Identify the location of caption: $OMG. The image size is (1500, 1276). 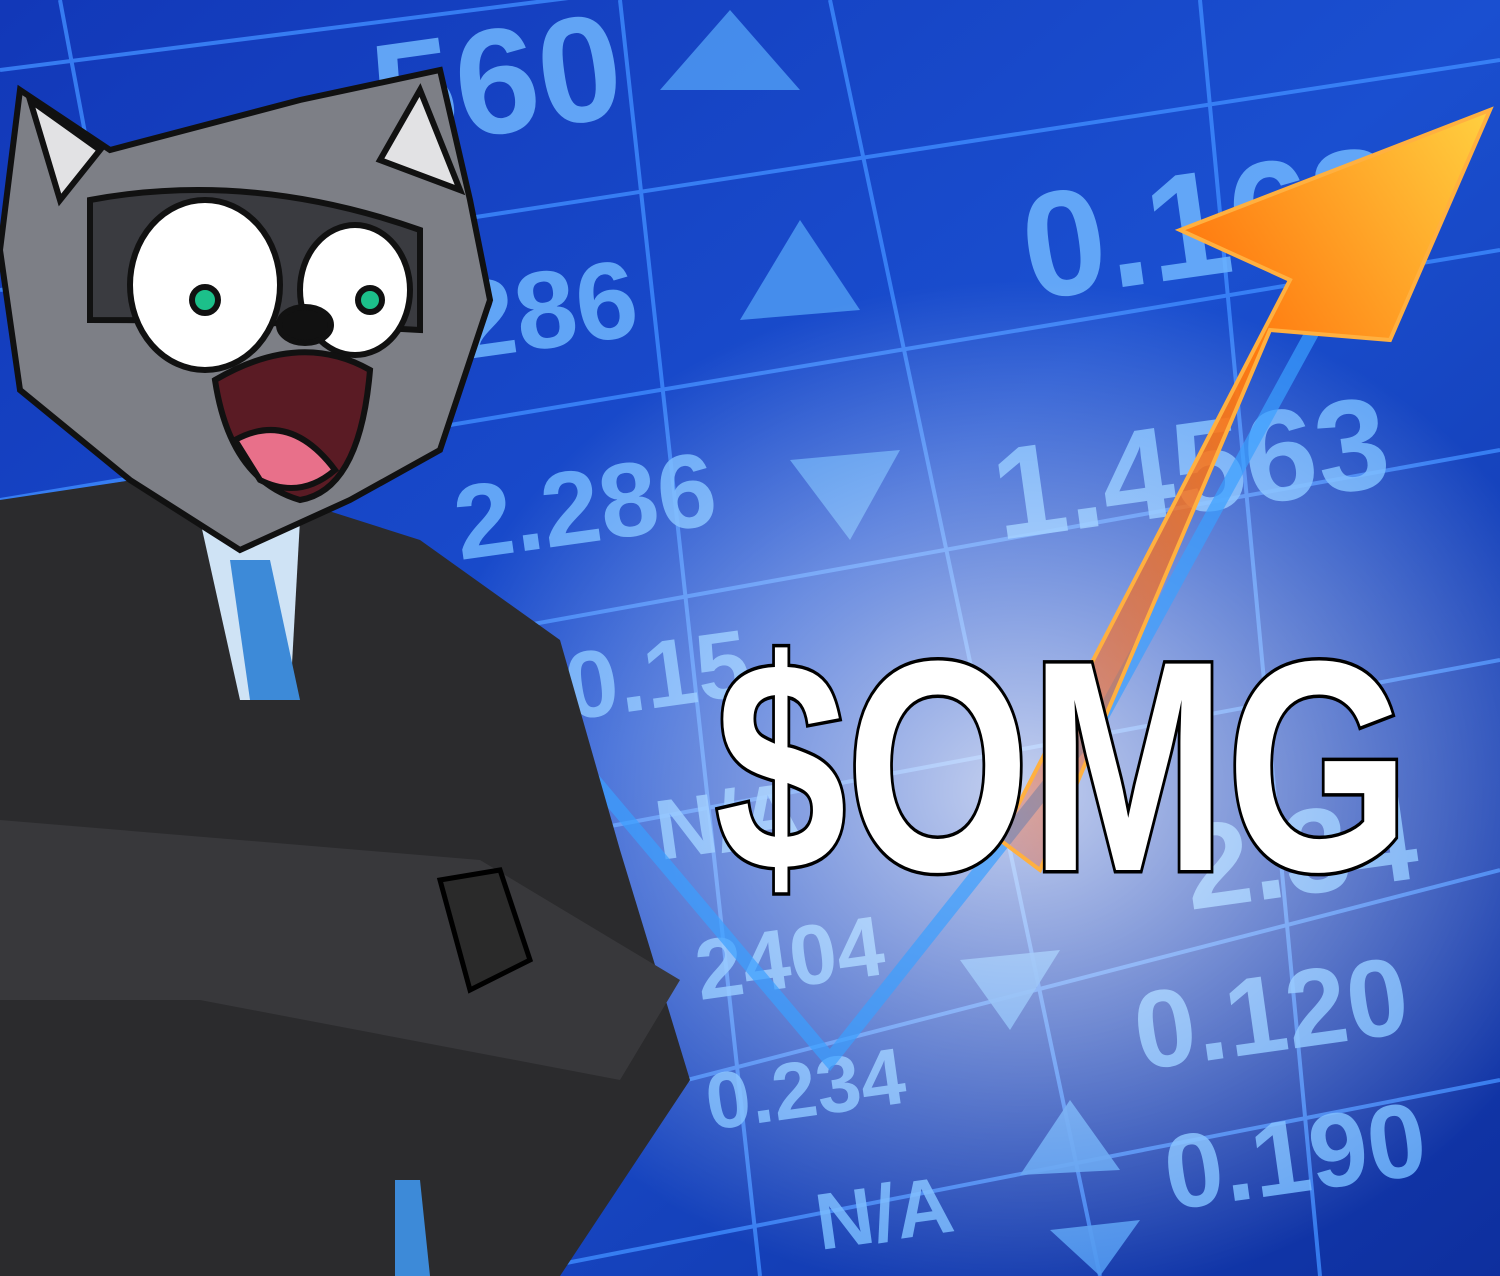
(1062, 766).